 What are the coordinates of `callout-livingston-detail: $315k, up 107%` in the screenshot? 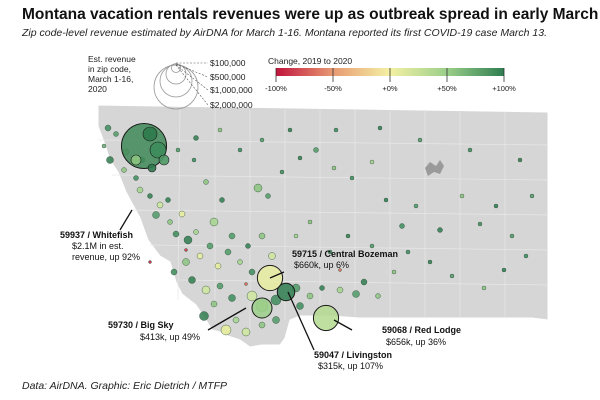 It's located at (350, 366).